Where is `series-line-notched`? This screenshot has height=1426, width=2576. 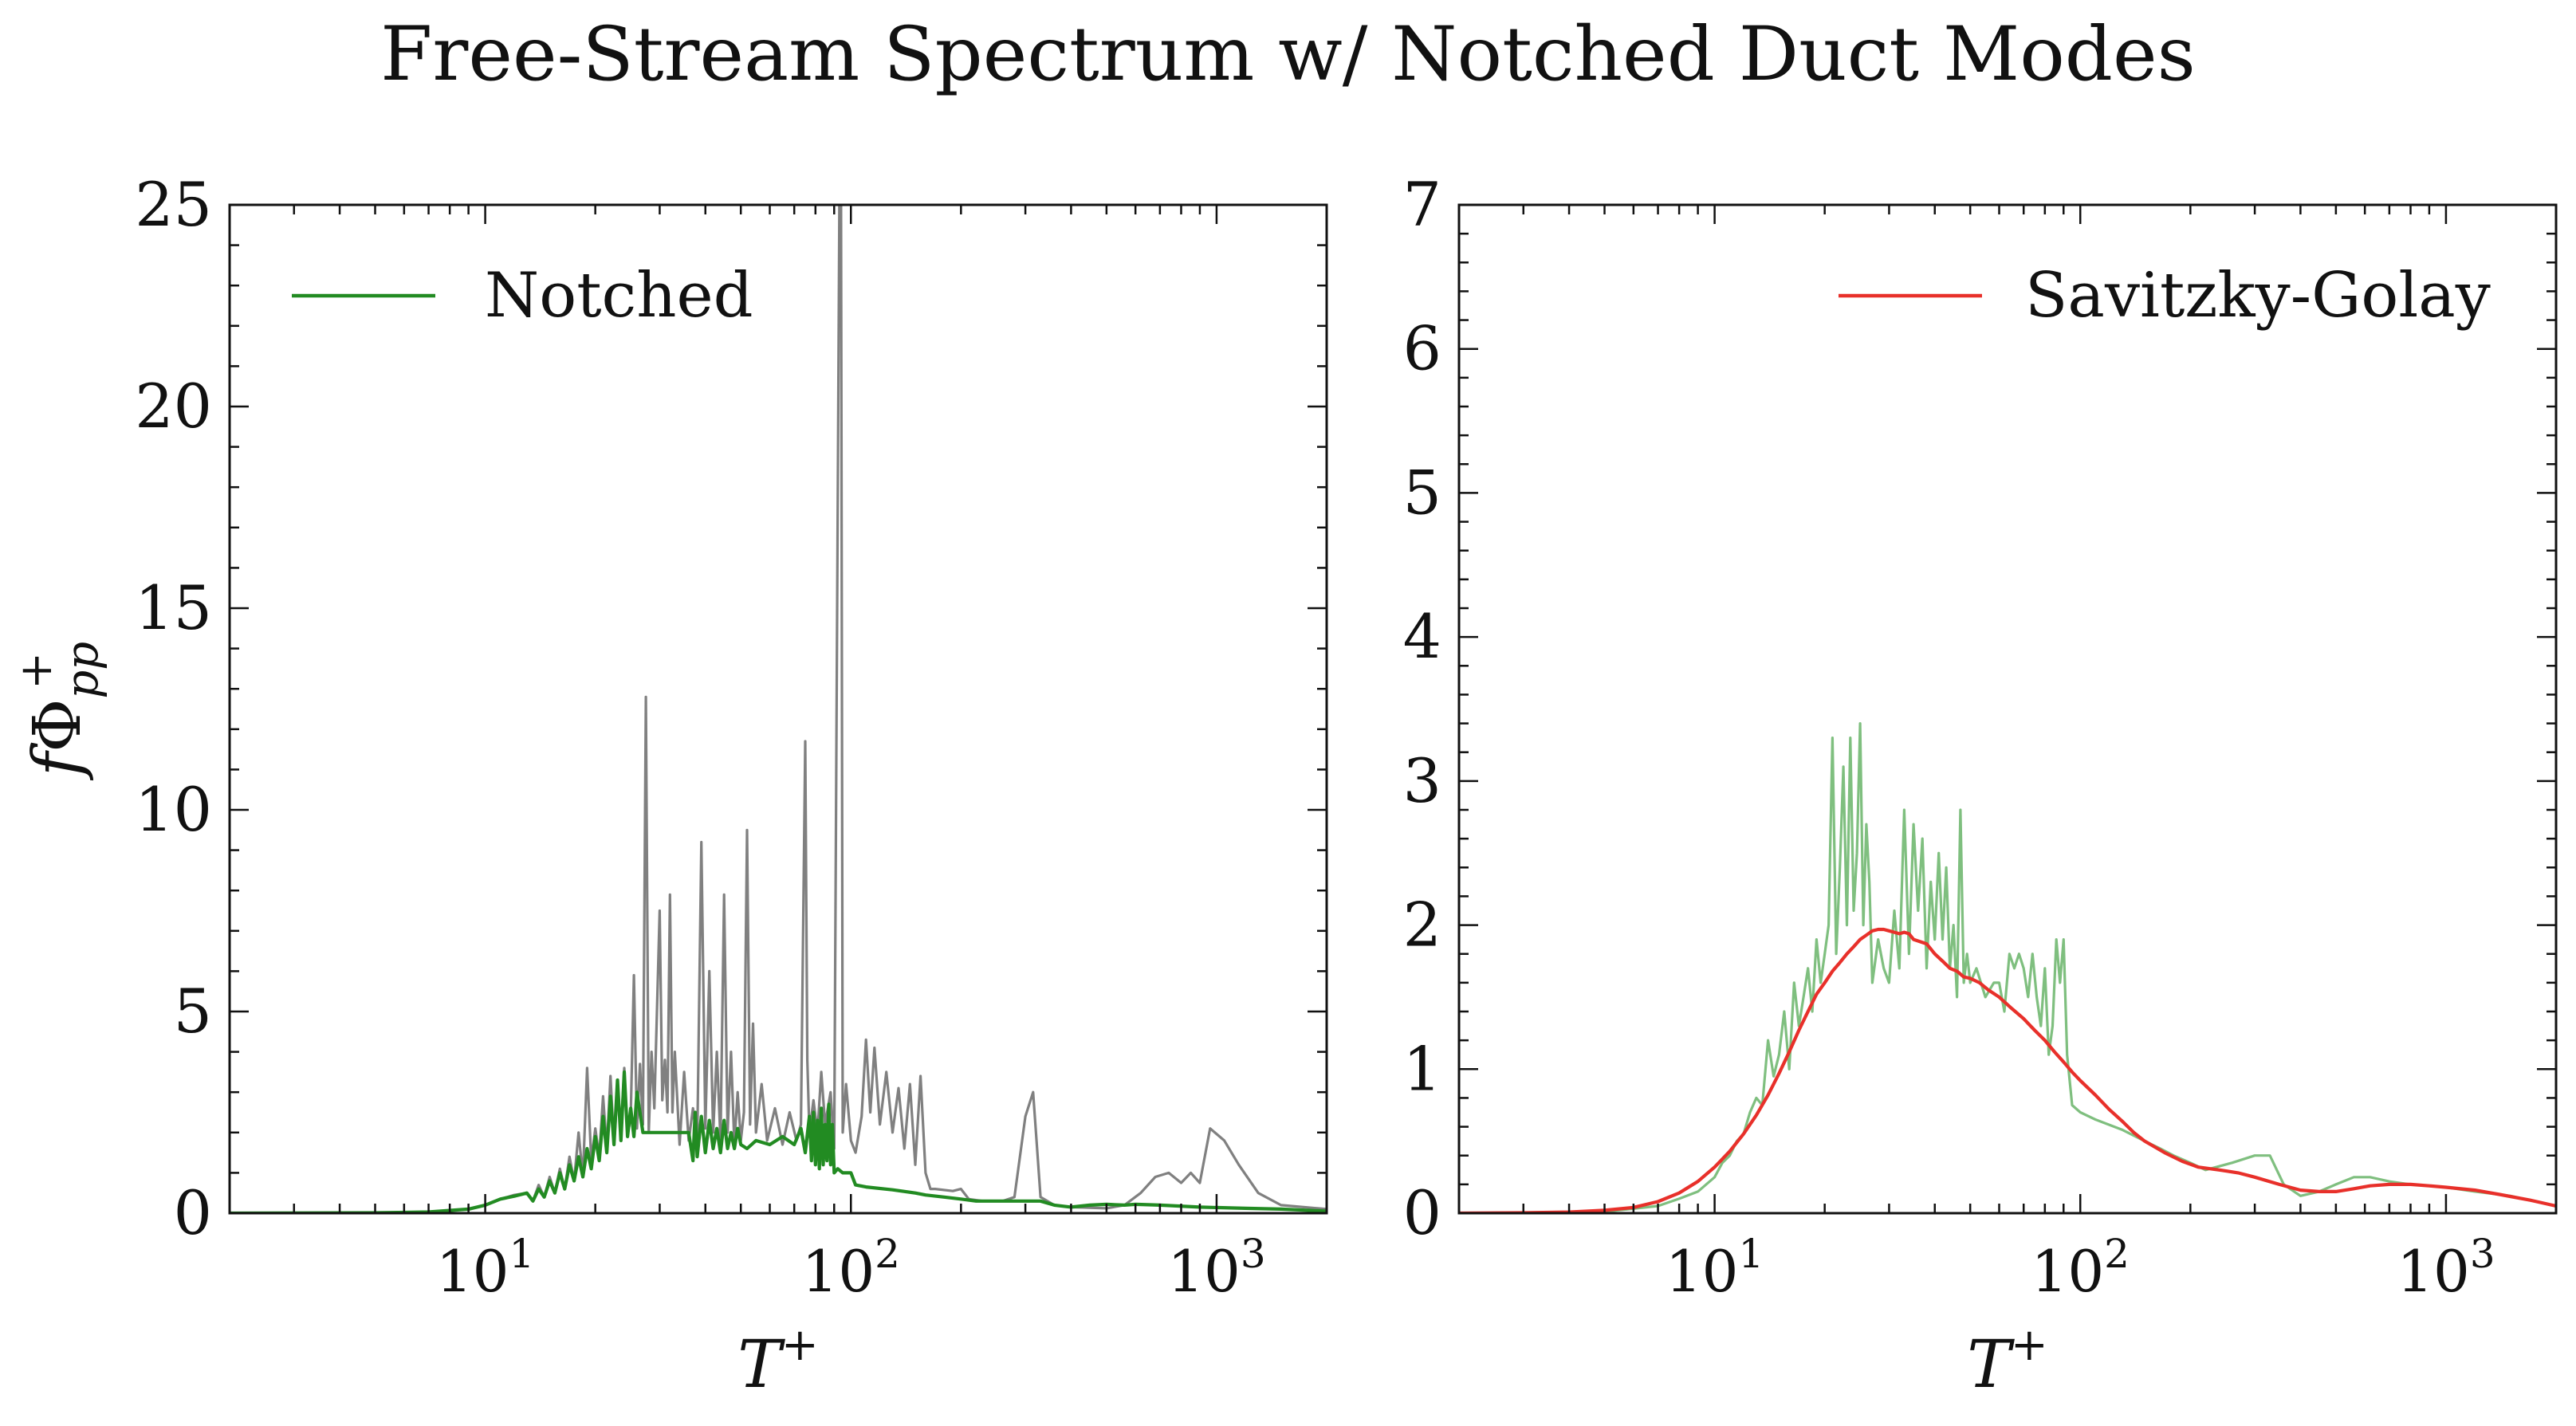 series-line-notched is located at coordinates (778, 1142).